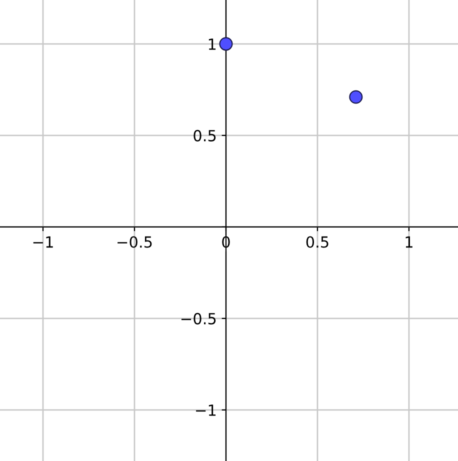 The width and height of the screenshot is (458, 461). What do you see at coordinates (212, 44) in the screenshot?
I see `y-tick-label: 1` at bounding box center [212, 44].